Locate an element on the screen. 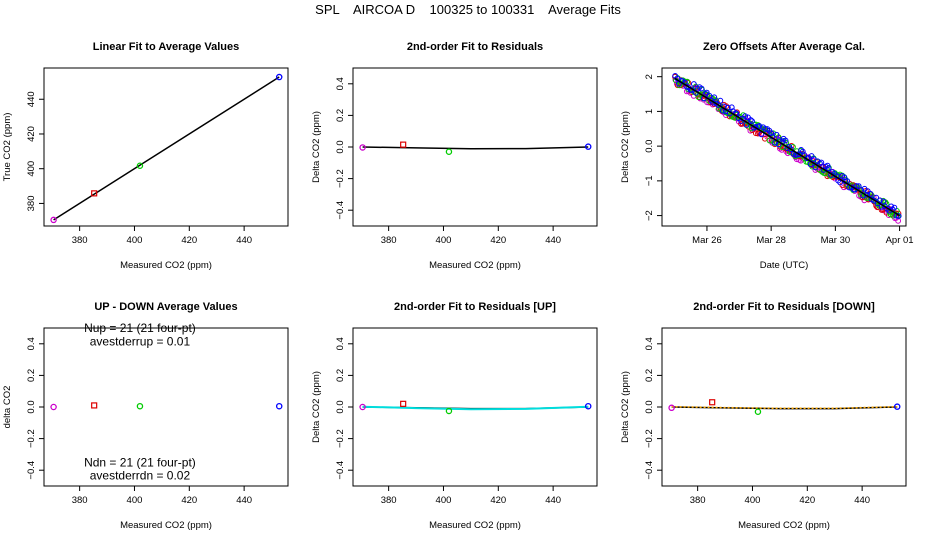 Image resolution: width=936 pixels, height=540 pixels. x-tick-label: Mar 26 is located at coordinates (707, 240).